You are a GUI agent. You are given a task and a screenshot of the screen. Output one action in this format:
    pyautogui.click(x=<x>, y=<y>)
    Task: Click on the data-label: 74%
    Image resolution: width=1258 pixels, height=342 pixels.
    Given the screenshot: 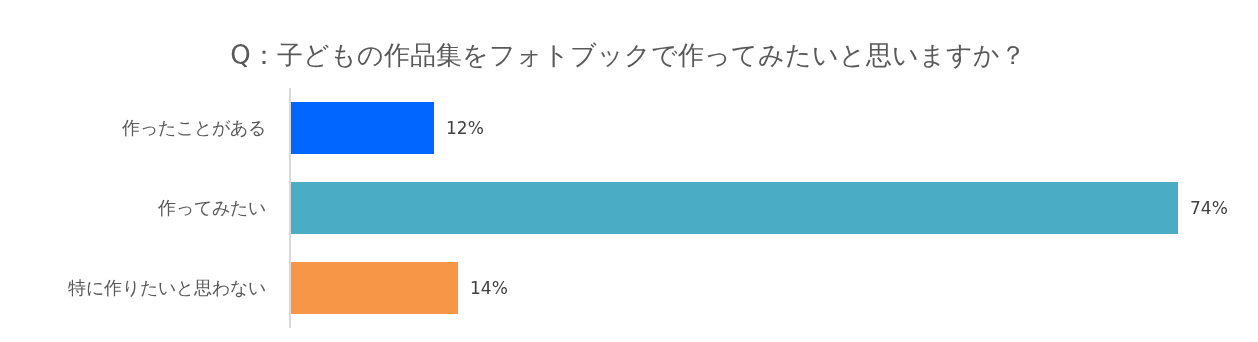 What is the action you would take?
    pyautogui.click(x=1209, y=208)
    